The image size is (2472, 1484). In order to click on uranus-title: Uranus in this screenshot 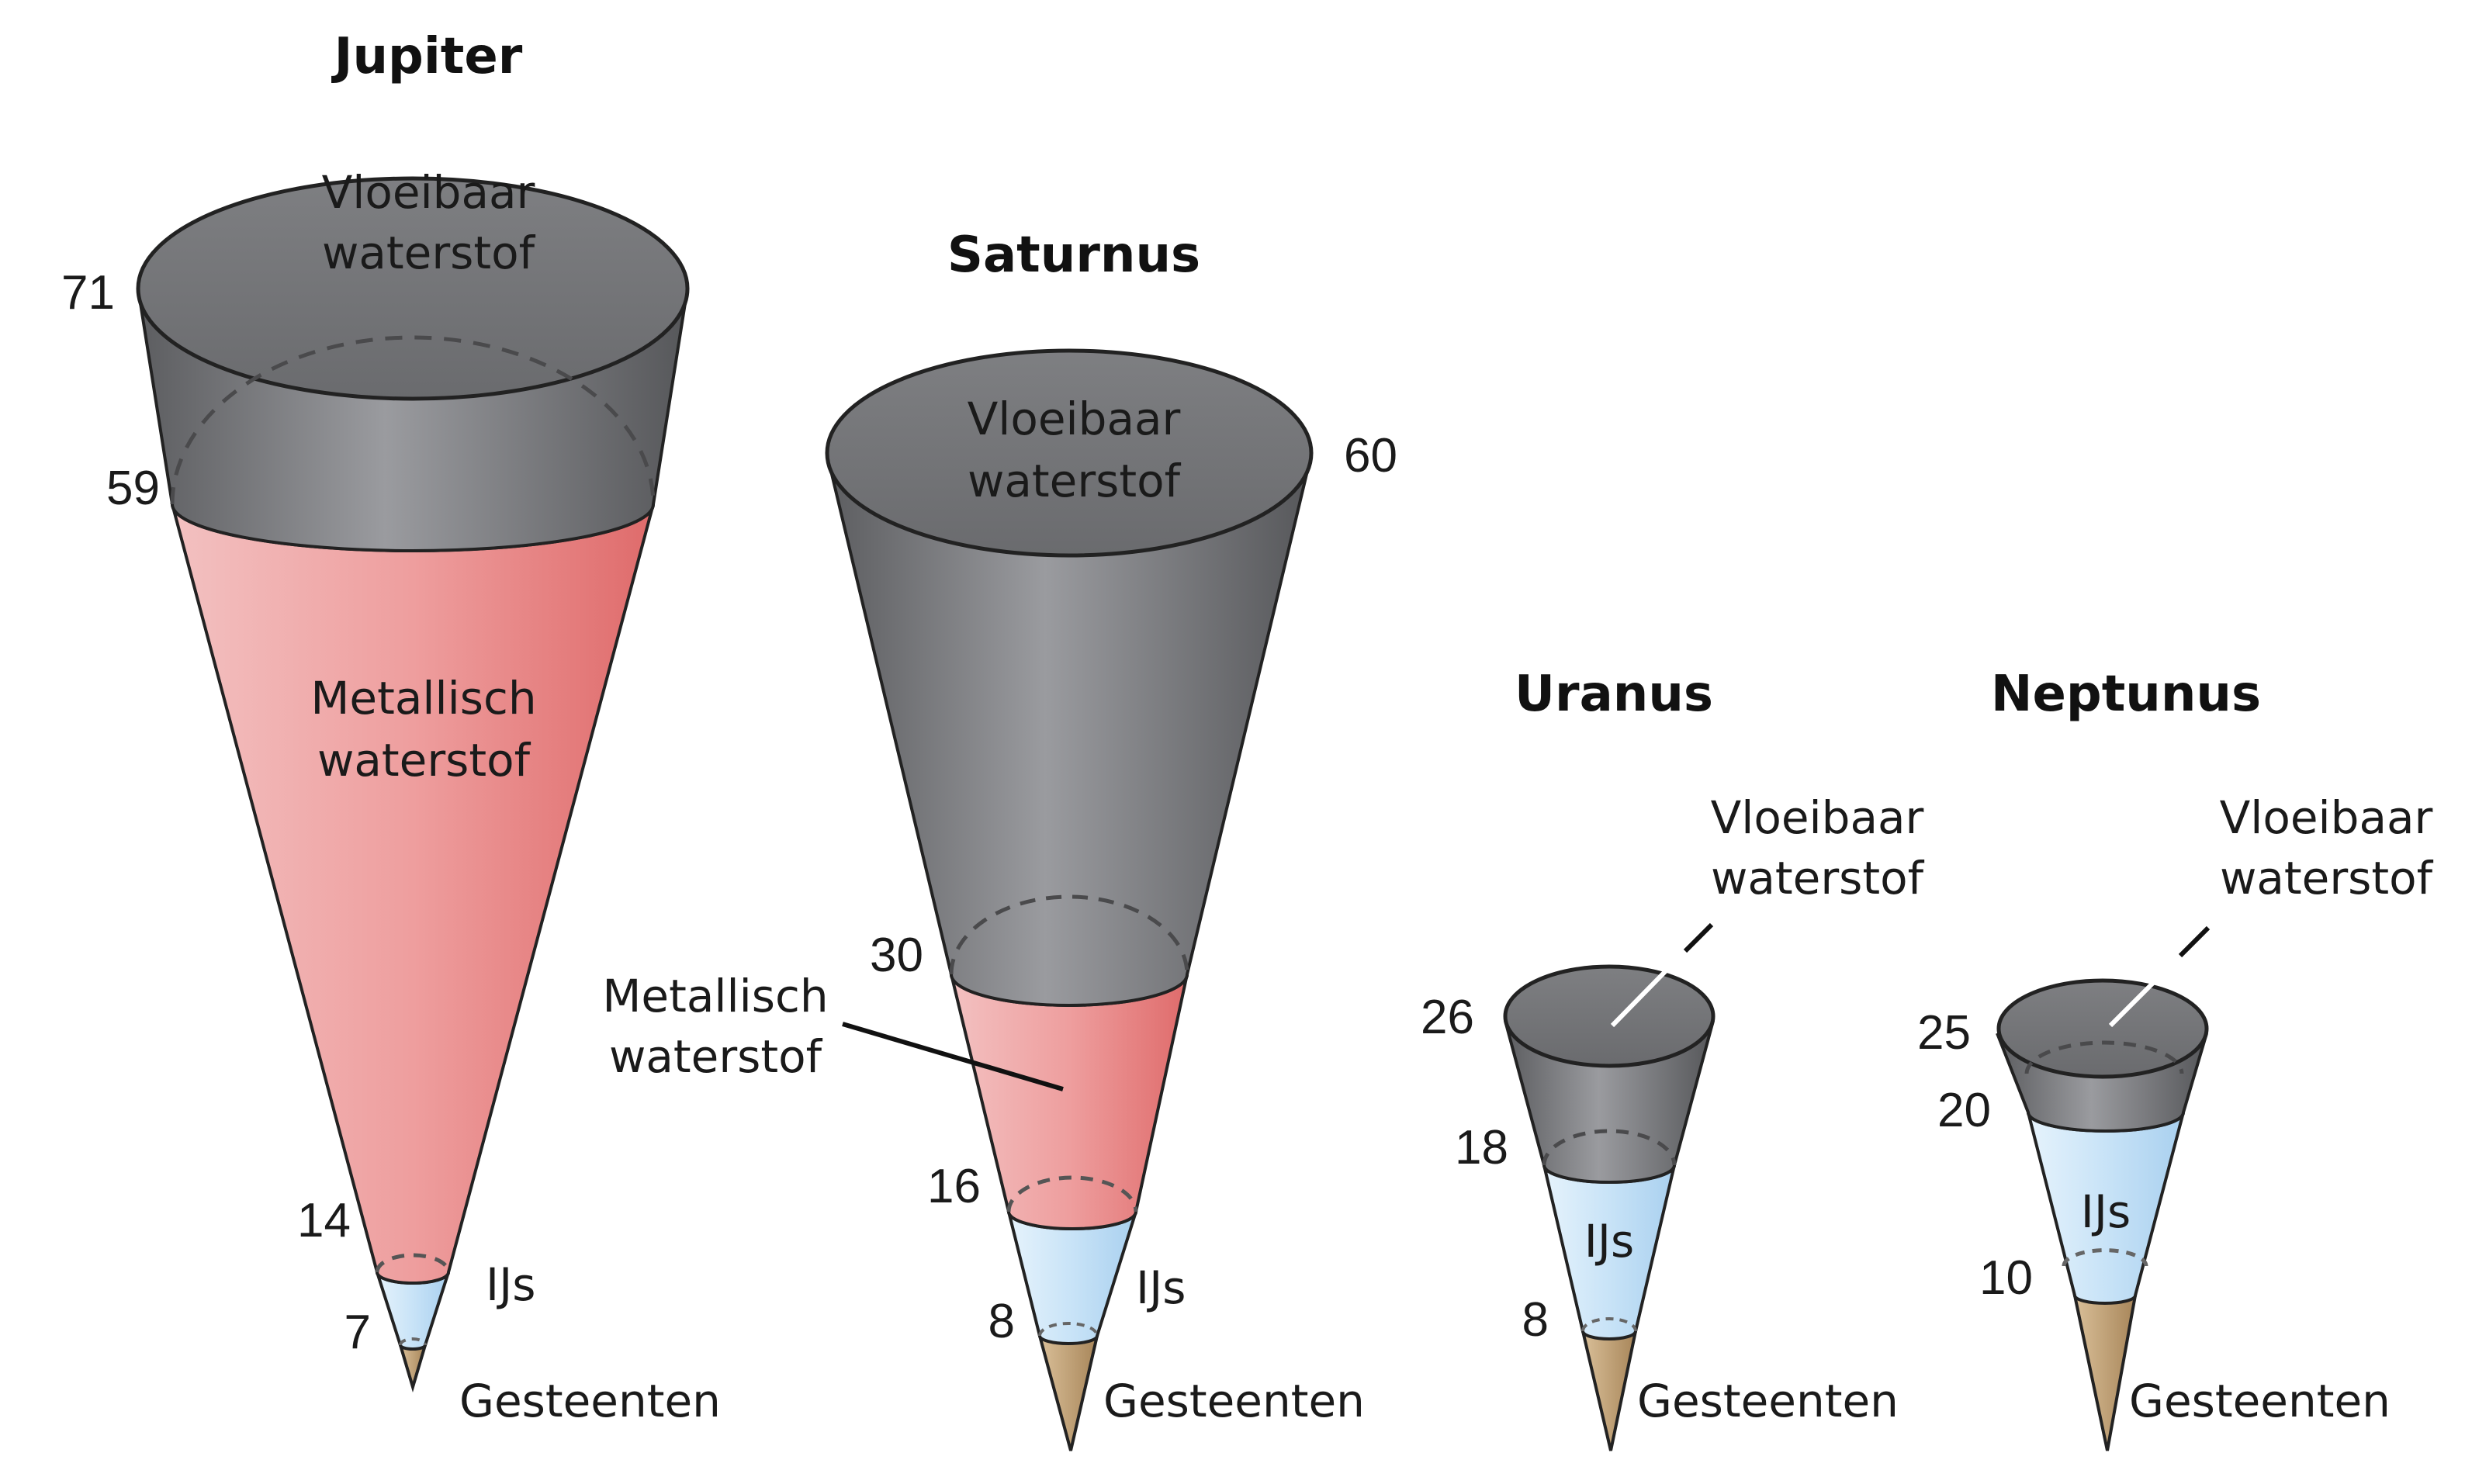, I will do `click(1614, 694)`.